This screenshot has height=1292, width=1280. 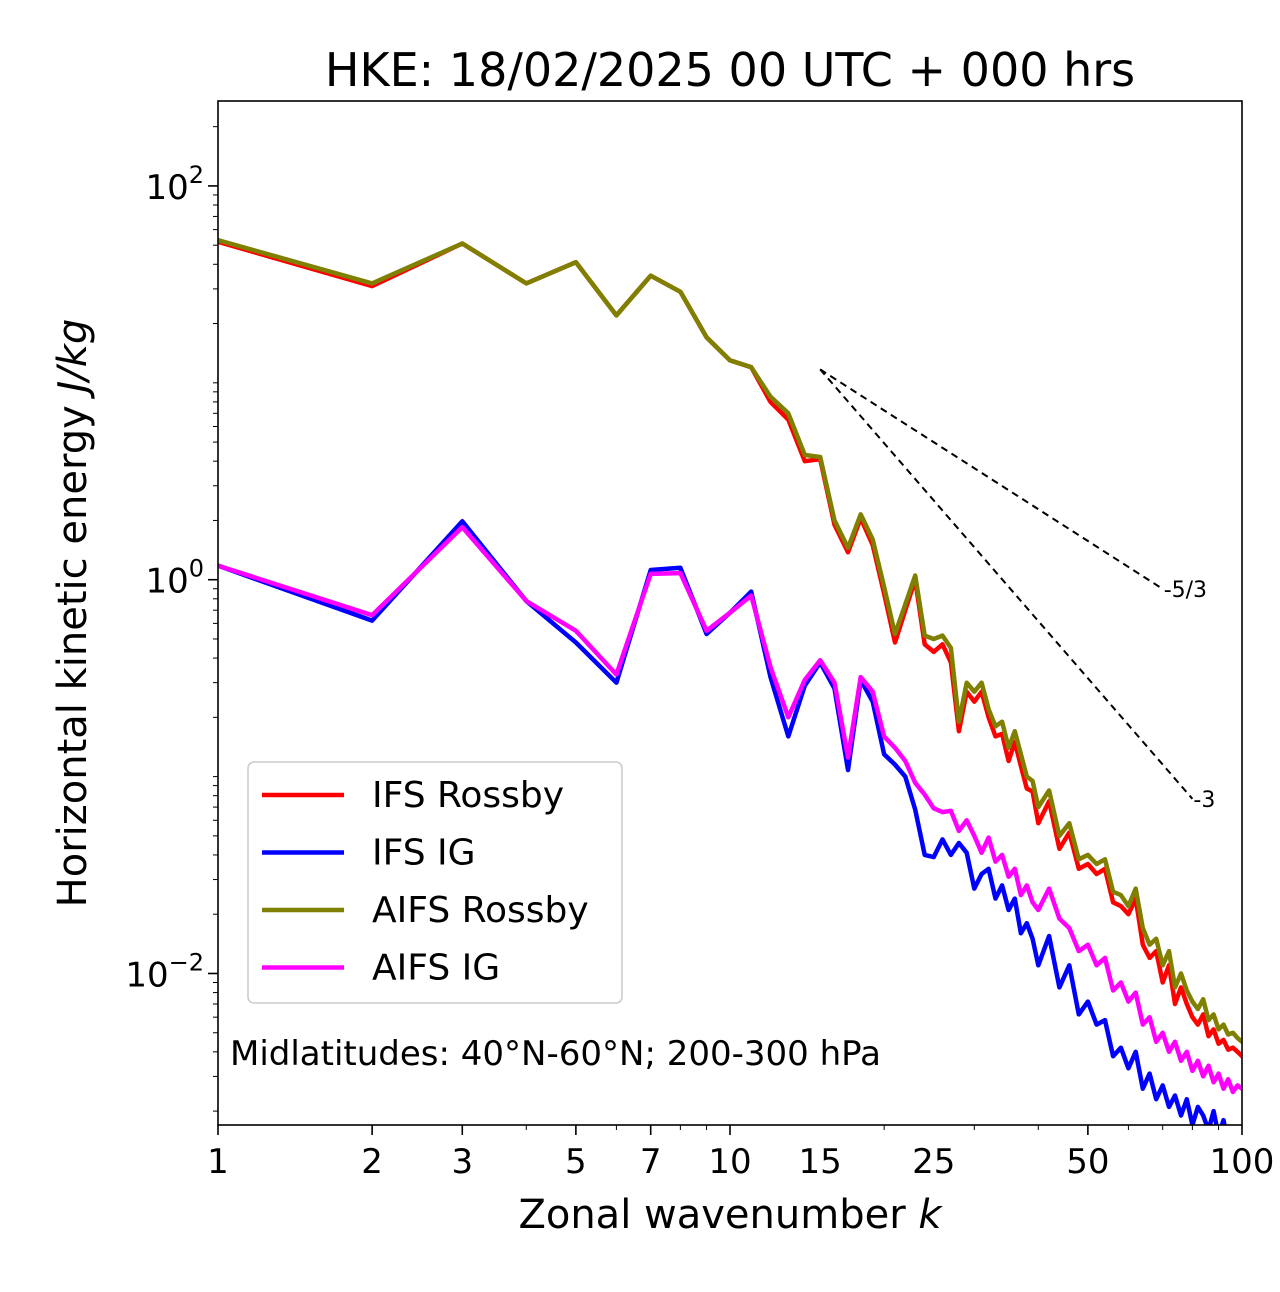 I want to click on reference-slope-labels: -5/3 -3, so click(x=1190, y=695).